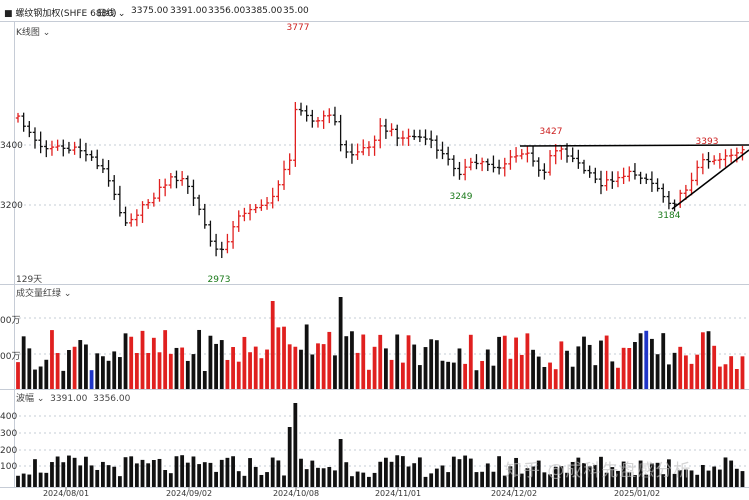  Describe the element at coordinates (264, 11) in the screenshot. I see `close-value: 3385.00` at that location.